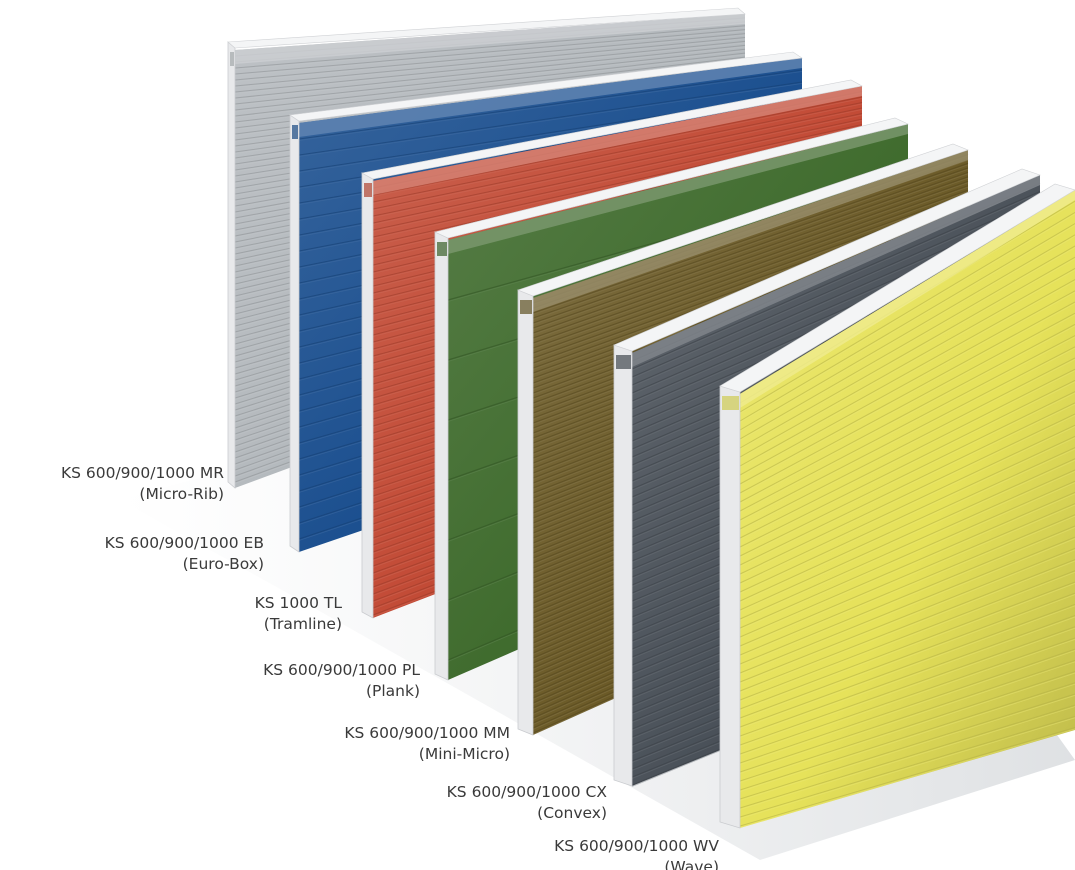 The image size is (1075, 870). What do you see at coordinates (392, 691) in the screenshot?
I see `label-profile: (Plank)` at bounding box center [392, 691].